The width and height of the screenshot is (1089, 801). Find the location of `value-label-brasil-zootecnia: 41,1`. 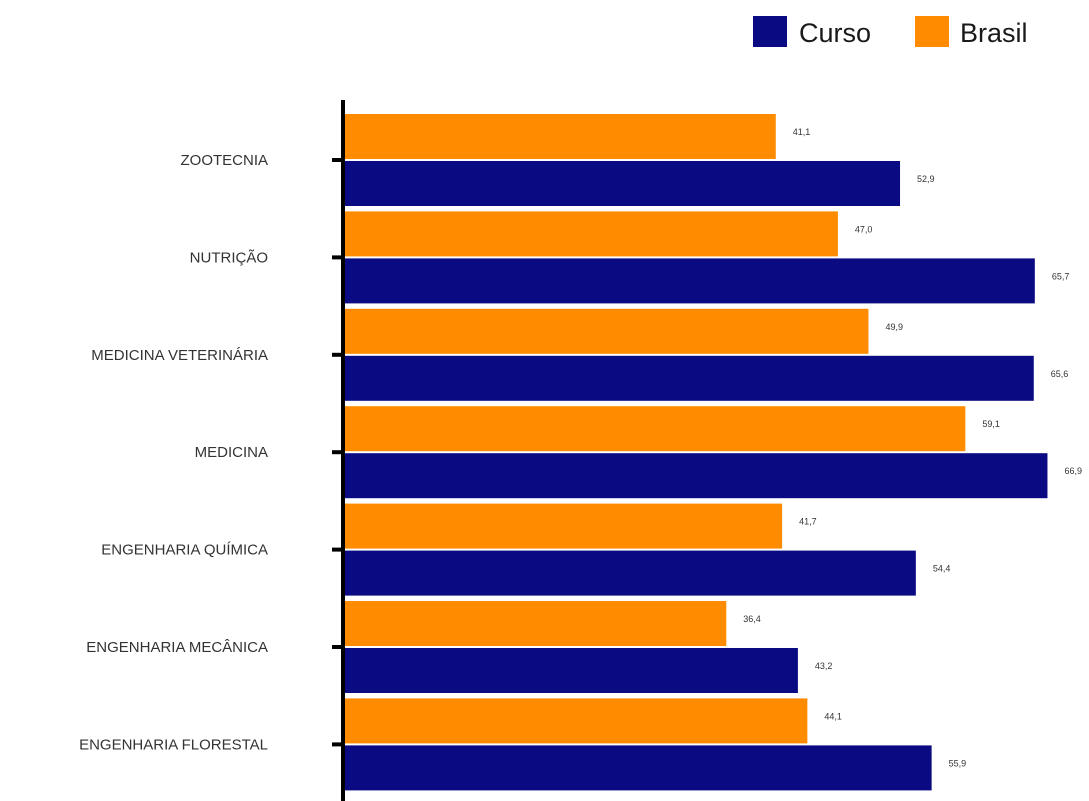

value-label-brasil-zootecnia: 41,1 is located at coordinates (802, 132).